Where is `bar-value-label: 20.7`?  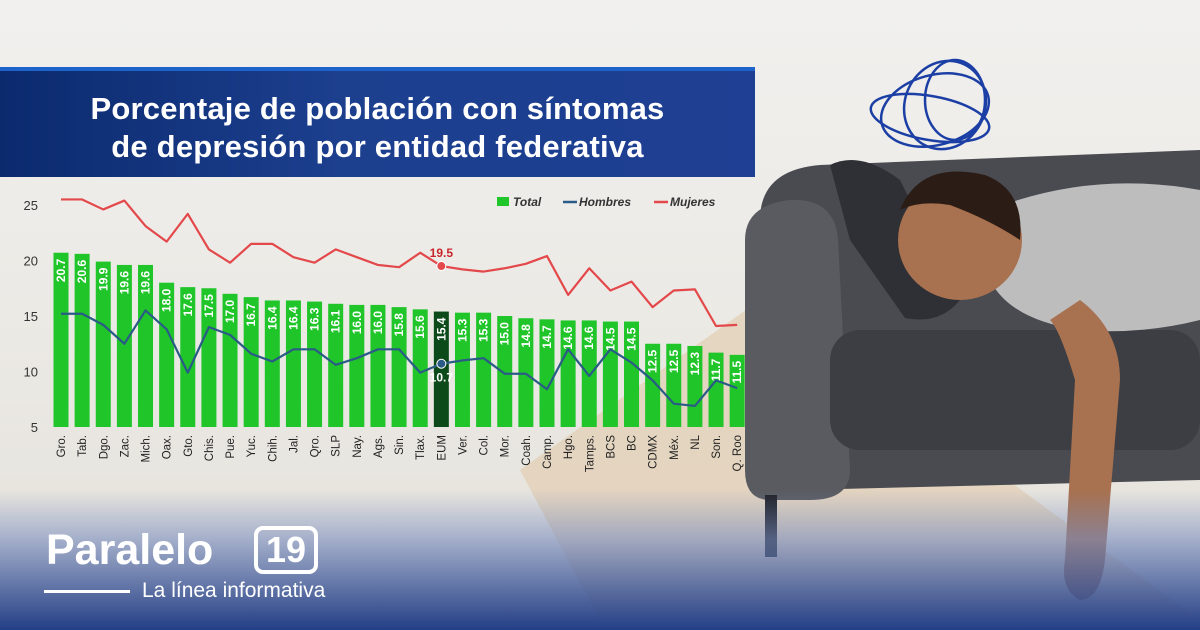
bar-value-label: 20.7 is located at coordinates (61, 270).